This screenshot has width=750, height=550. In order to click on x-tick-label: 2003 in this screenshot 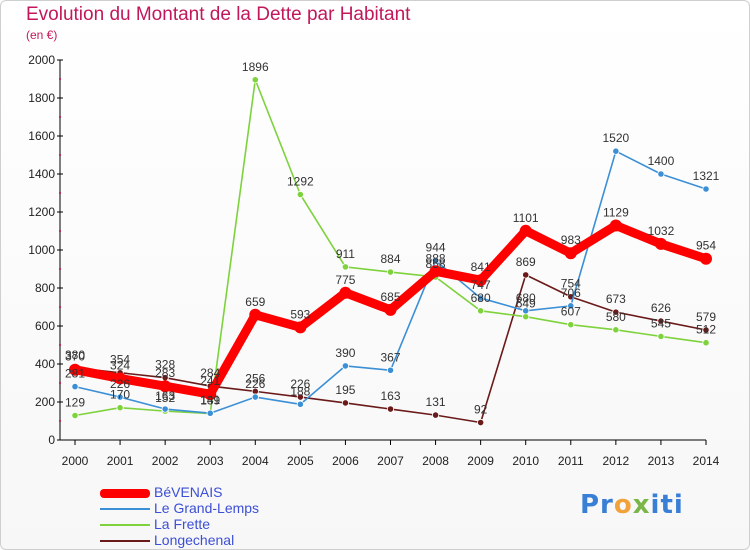, I will do `click(210, 461)`.